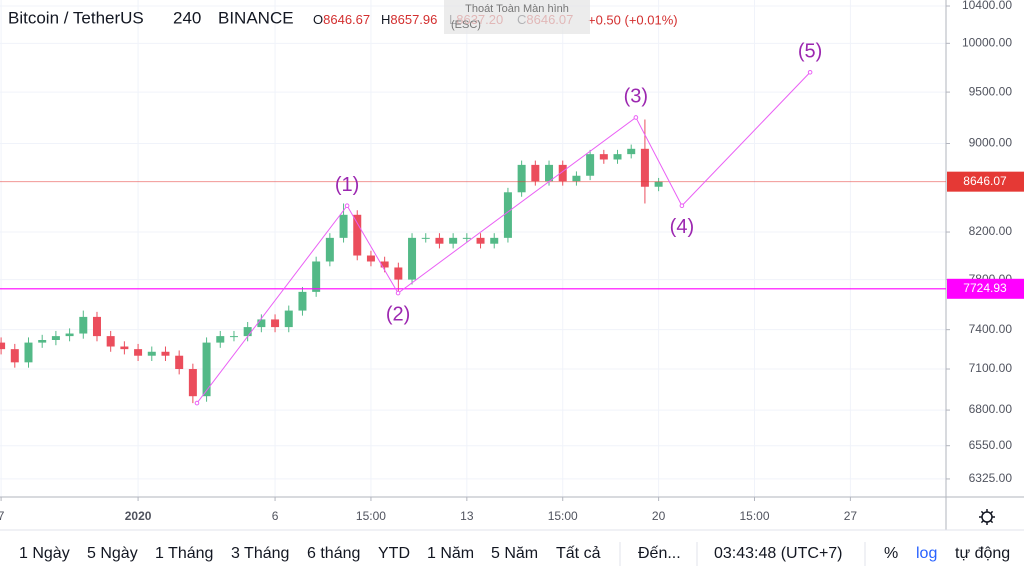  What do you see at coordinates (450, 553) in the screenshot?
I see `range-button: 1 Năm` at bounding box center [450, 553].